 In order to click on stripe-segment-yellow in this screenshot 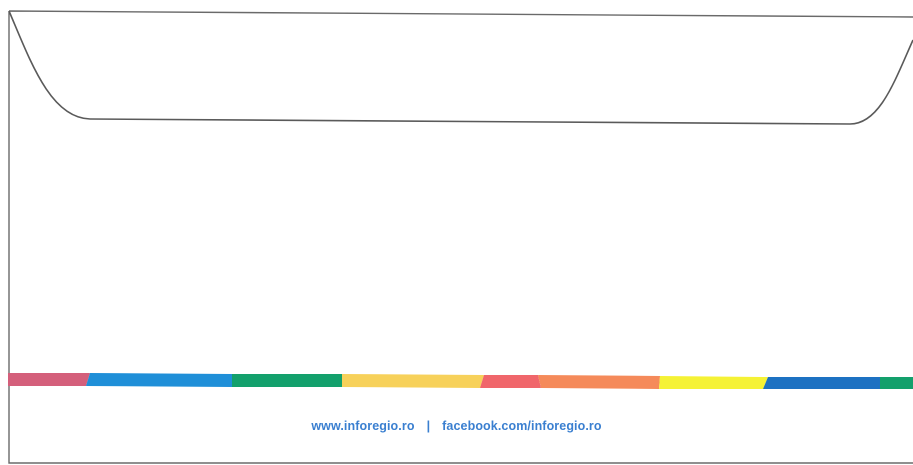, I will do `click(713, 382)`.